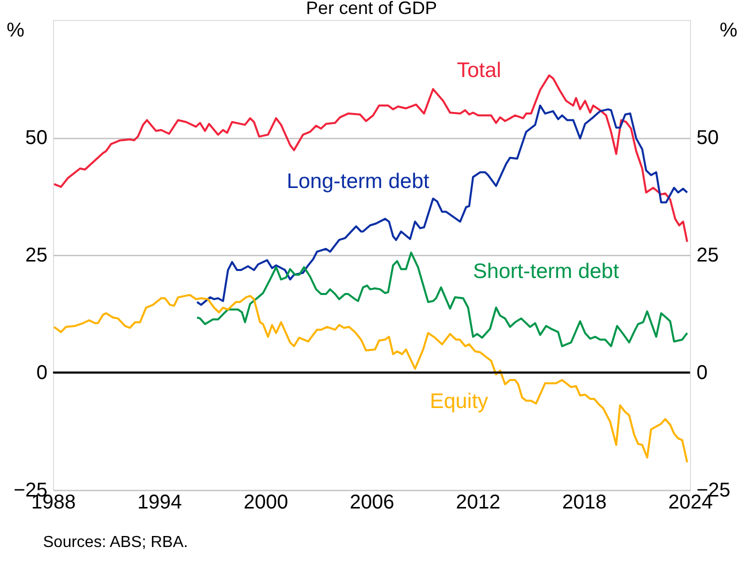  What do you see at coordinates (584, 503) in the screenshot?
I see `x-tick-label: 2018` at bounding box center [584, 503].